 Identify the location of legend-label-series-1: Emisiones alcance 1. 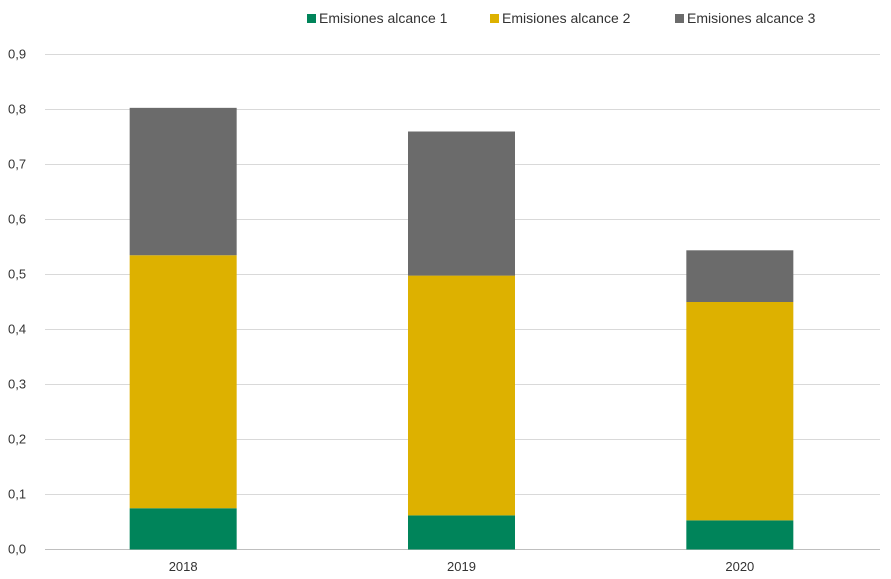
(383, 18).